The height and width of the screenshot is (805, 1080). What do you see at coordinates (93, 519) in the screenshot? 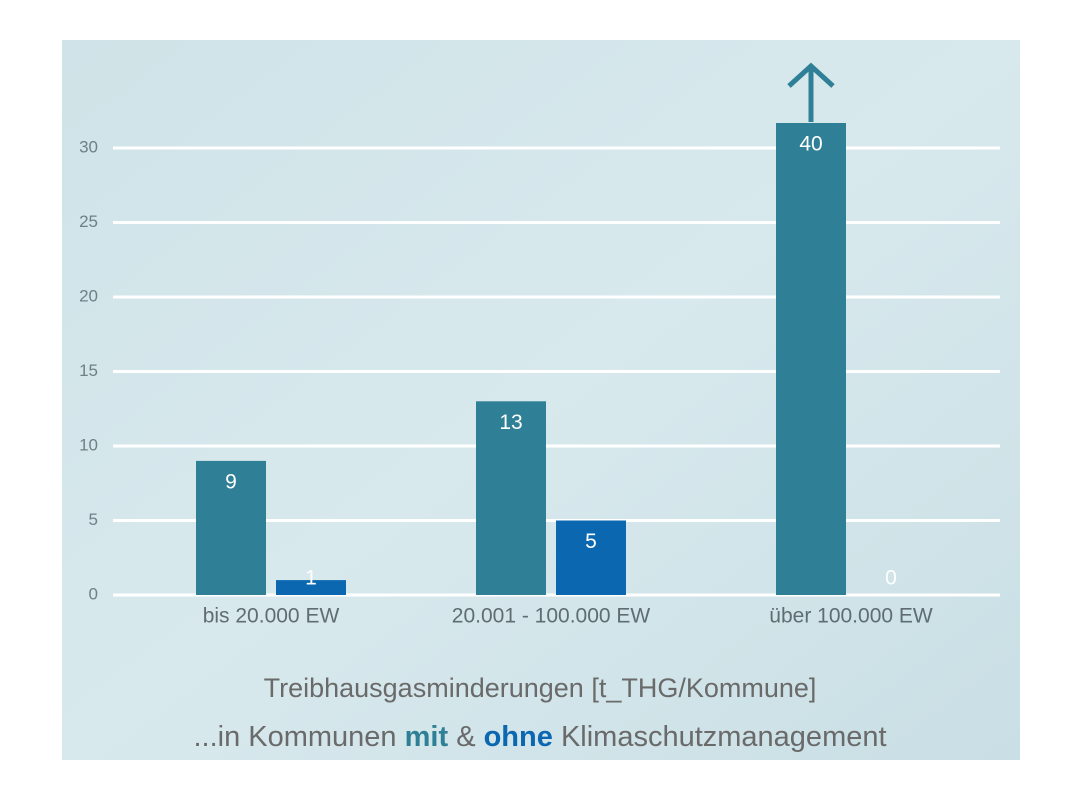
I see `y-tick-label: 5` at bounding box center [93, 519].